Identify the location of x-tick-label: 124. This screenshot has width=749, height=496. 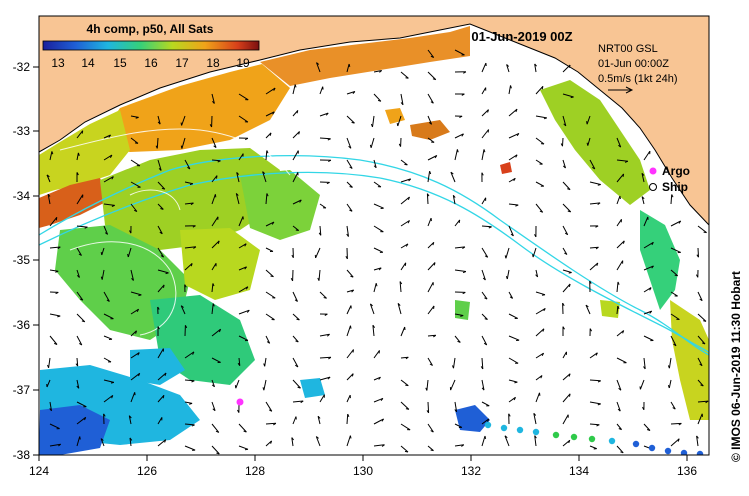
(39, 471).